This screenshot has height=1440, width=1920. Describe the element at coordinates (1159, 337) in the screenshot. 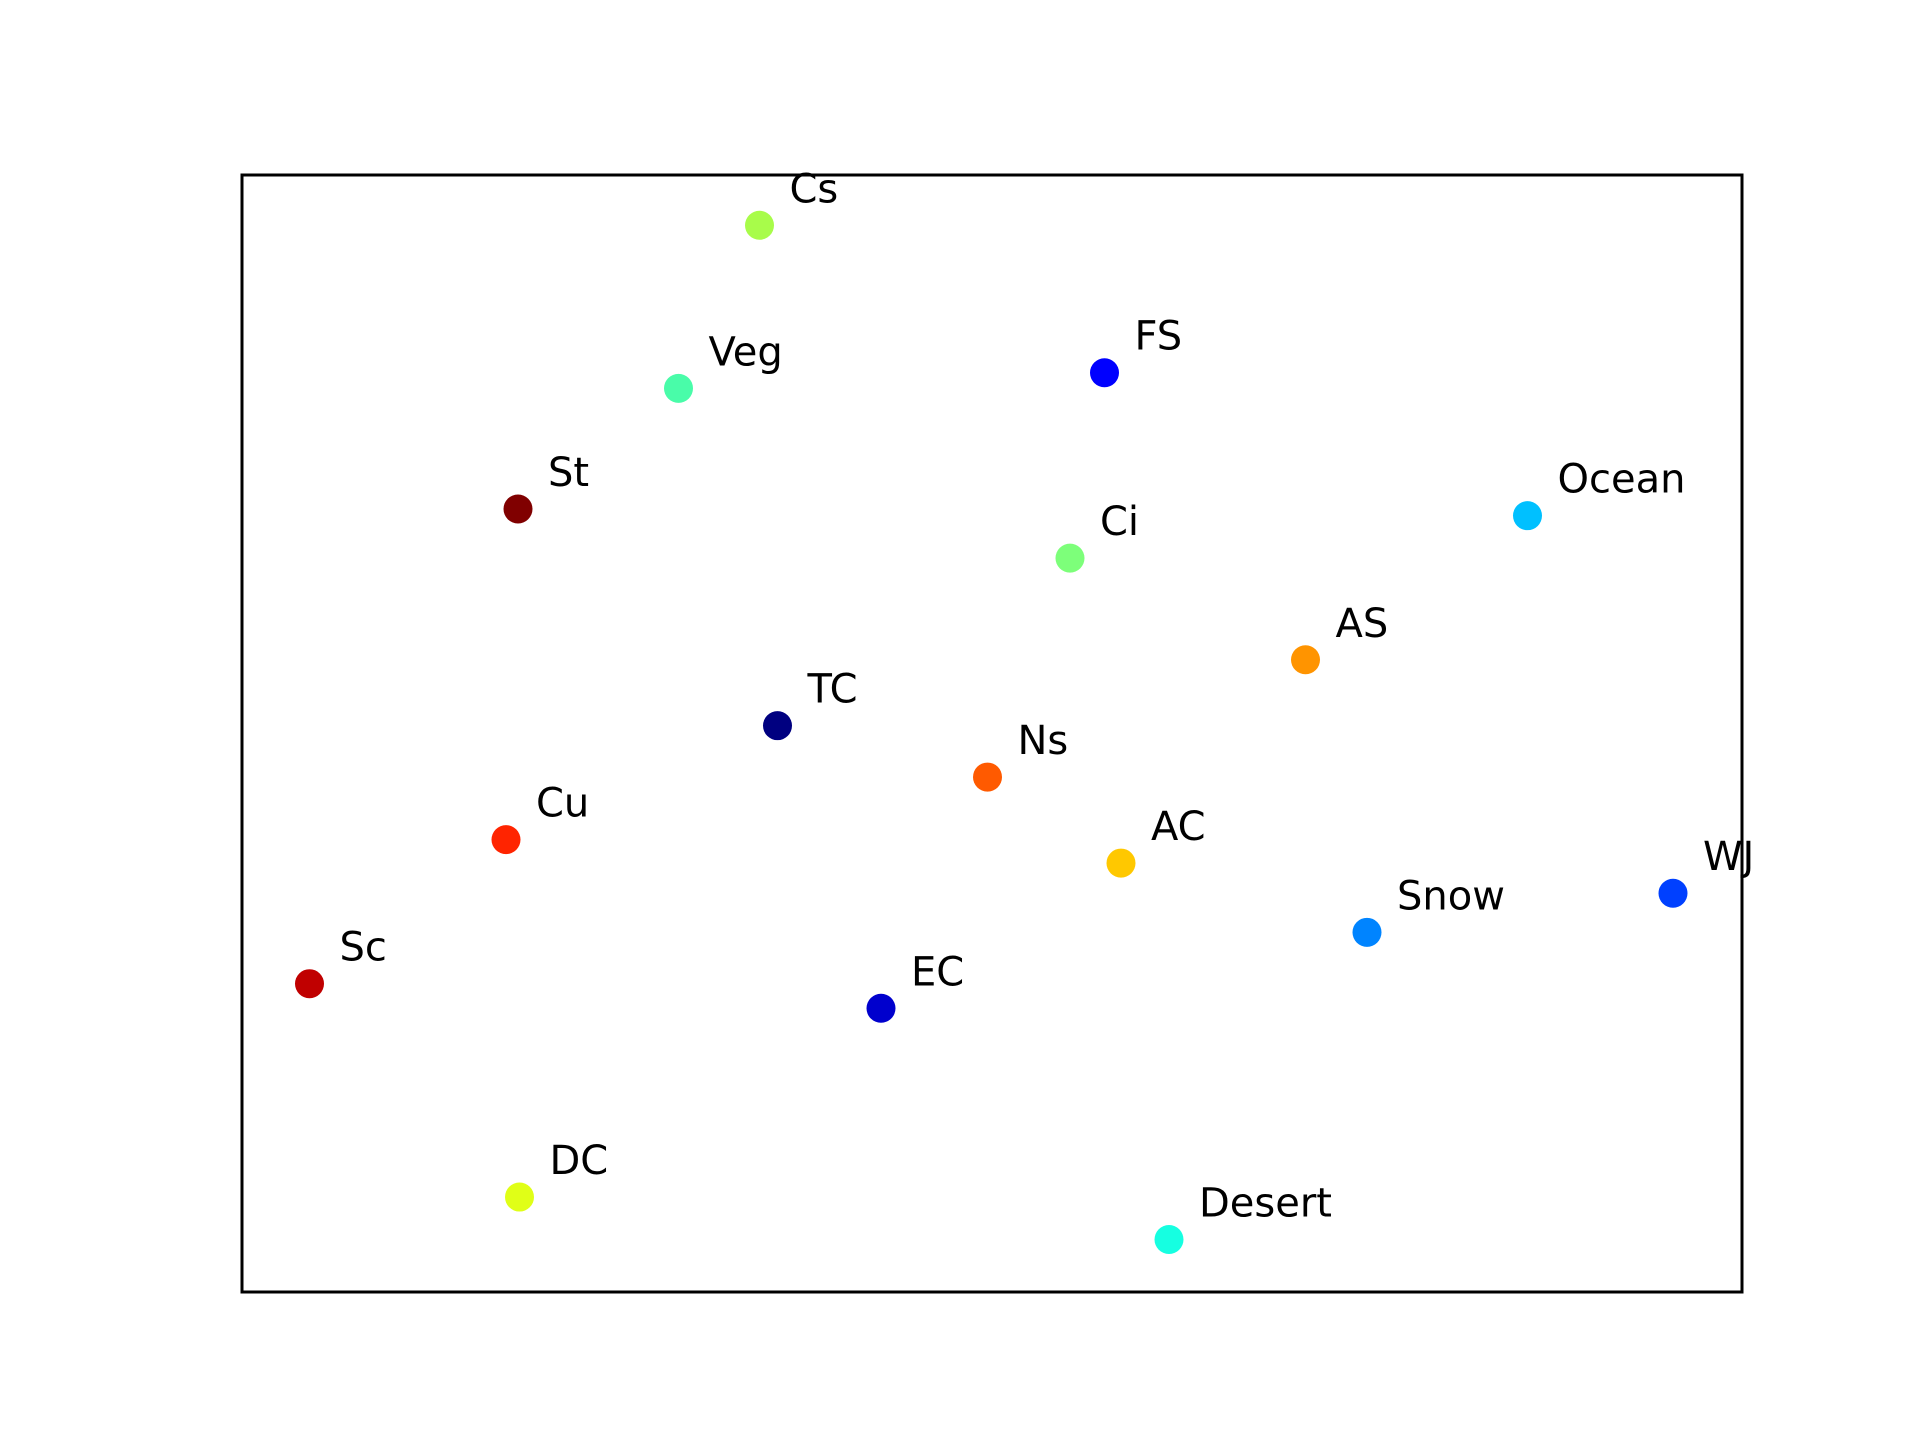

I see `point-label-fs: FS` at that location.